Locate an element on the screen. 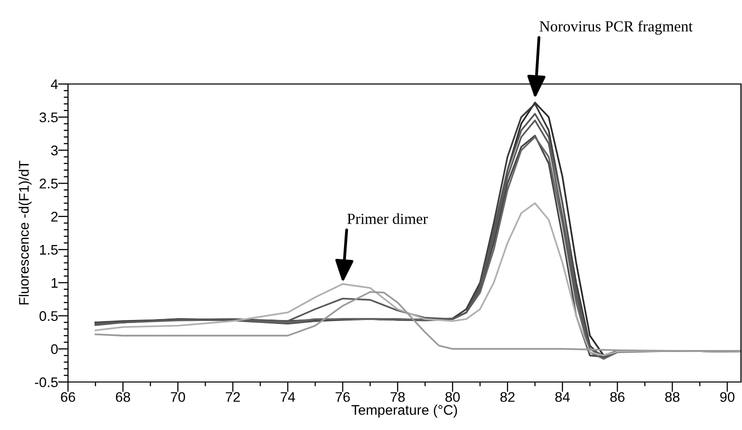 Image resolution: width=742 pixels, height=430 pixels. x-tick-label: 84 is located at coordinates (562, 397).